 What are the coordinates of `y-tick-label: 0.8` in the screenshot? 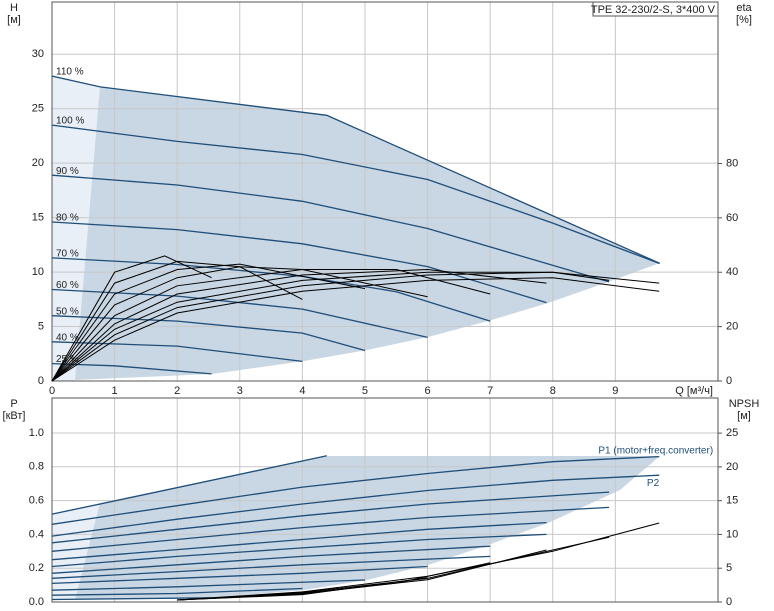 It's located at (36, 467).